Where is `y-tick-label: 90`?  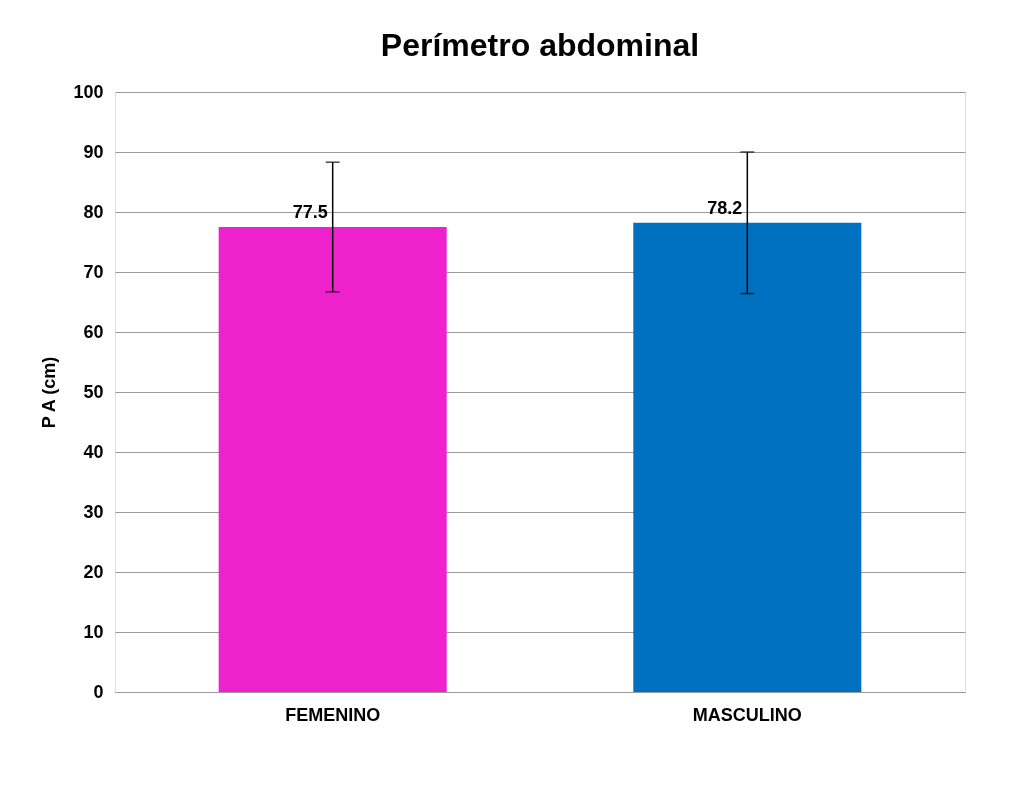 y-tick-label: 90 is located at coordinates (93, 151).